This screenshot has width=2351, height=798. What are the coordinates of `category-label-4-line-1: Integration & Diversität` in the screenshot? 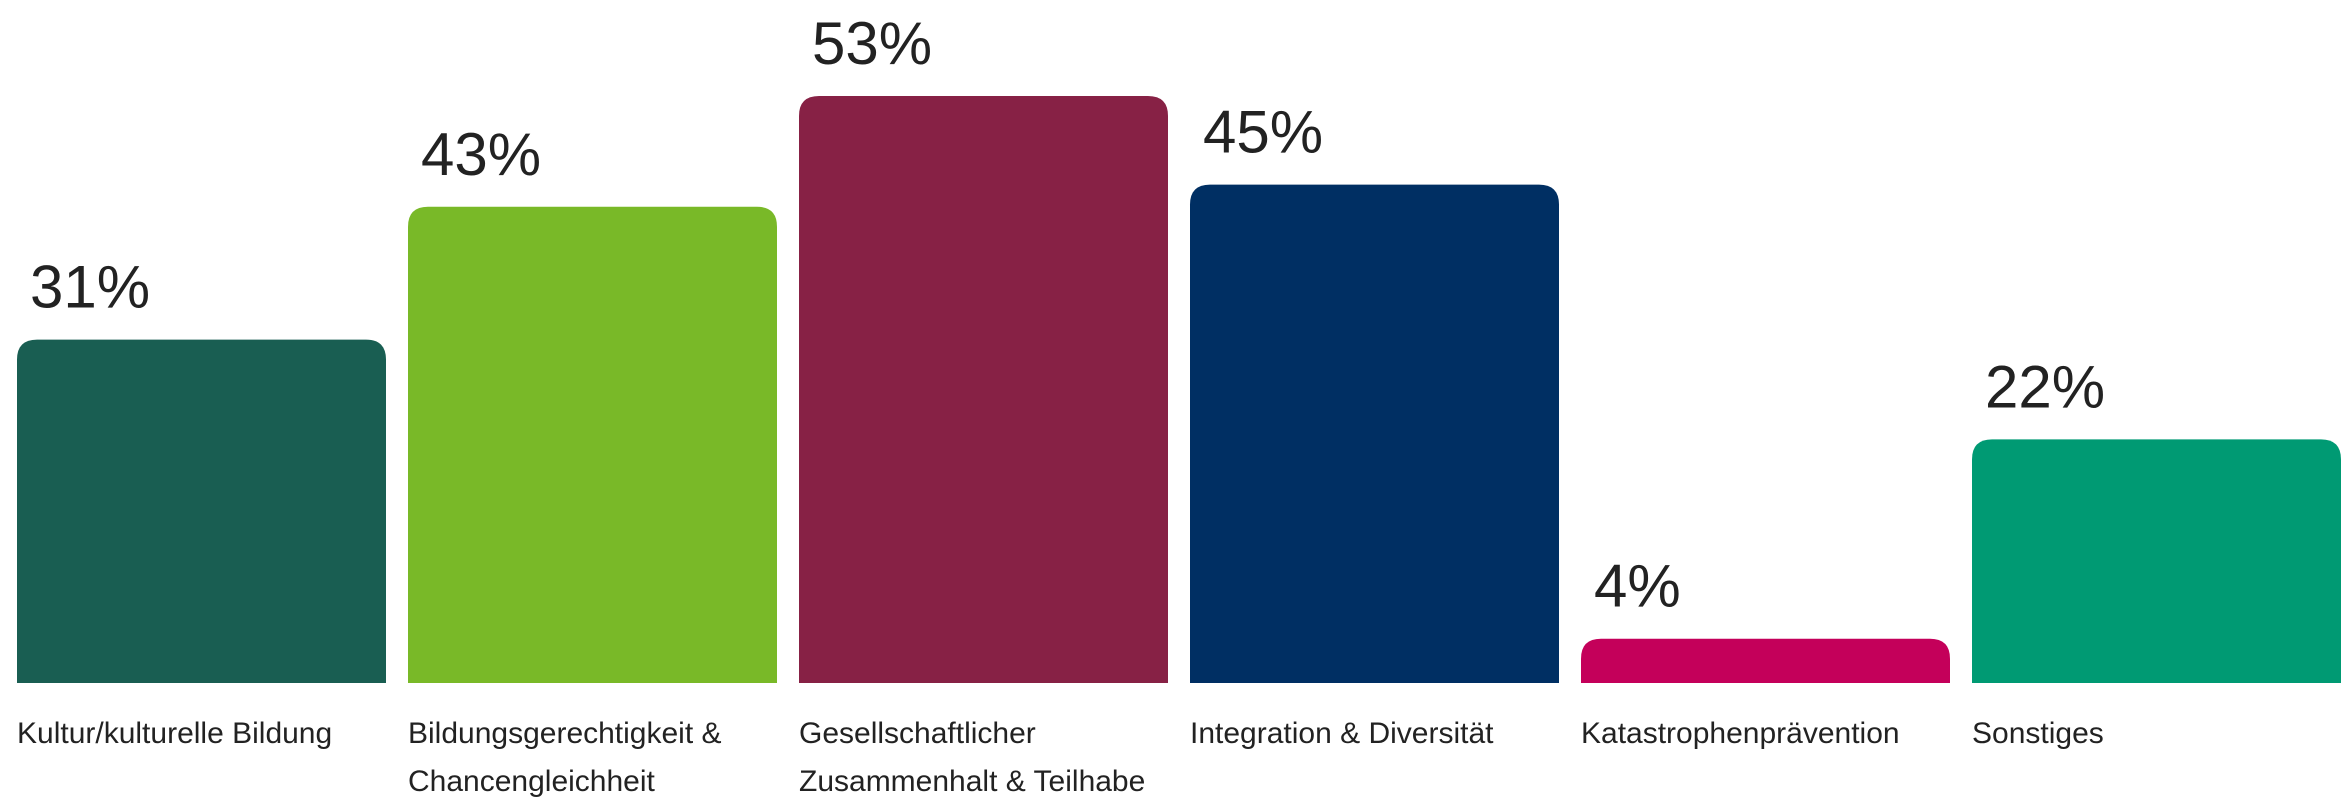 It's located at (1342, 733).